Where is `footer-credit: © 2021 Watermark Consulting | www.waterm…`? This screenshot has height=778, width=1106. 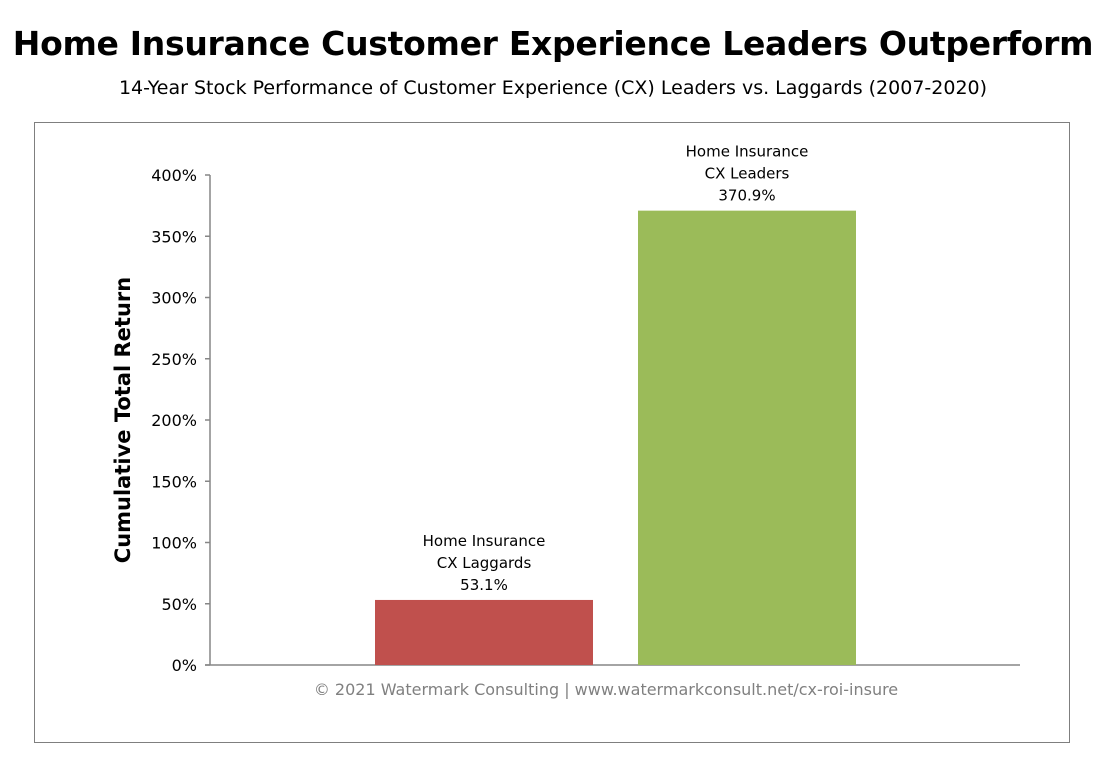 footer-credit: © 2021 Watermark Consulting | www.waterm… is located at coordinates (606, 689).